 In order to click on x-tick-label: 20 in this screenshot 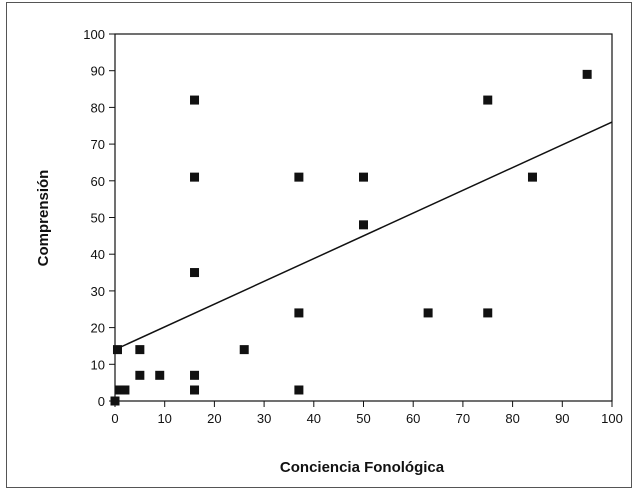, I will do `click(214, 418)`.